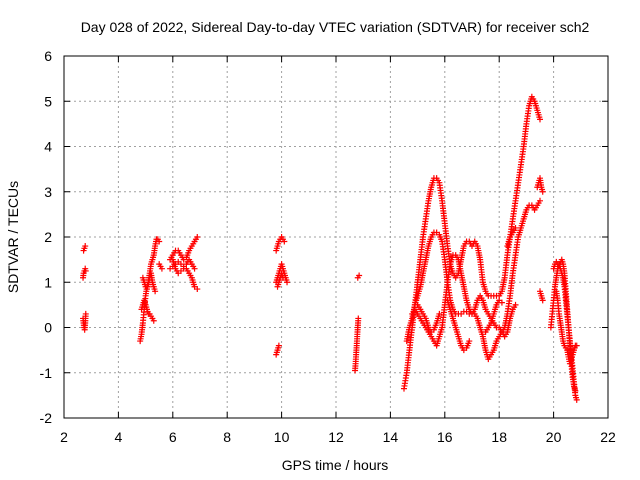 The width and height of the screenshot is (640, 480). Describe the element at coordinates (119, 437) in the screenshot. I see `x-tick-label: 4` at that location.